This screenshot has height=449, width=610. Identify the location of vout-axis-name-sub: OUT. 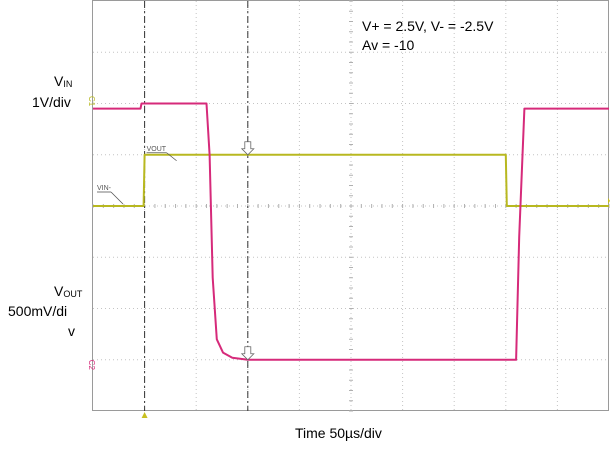
(73, 294).